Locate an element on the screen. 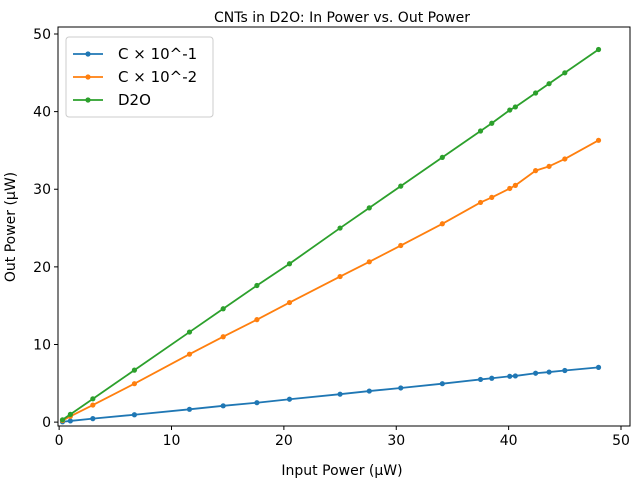 The image size is (640, 480). x-tick-label: 40 is located at coordinates (509, 441).